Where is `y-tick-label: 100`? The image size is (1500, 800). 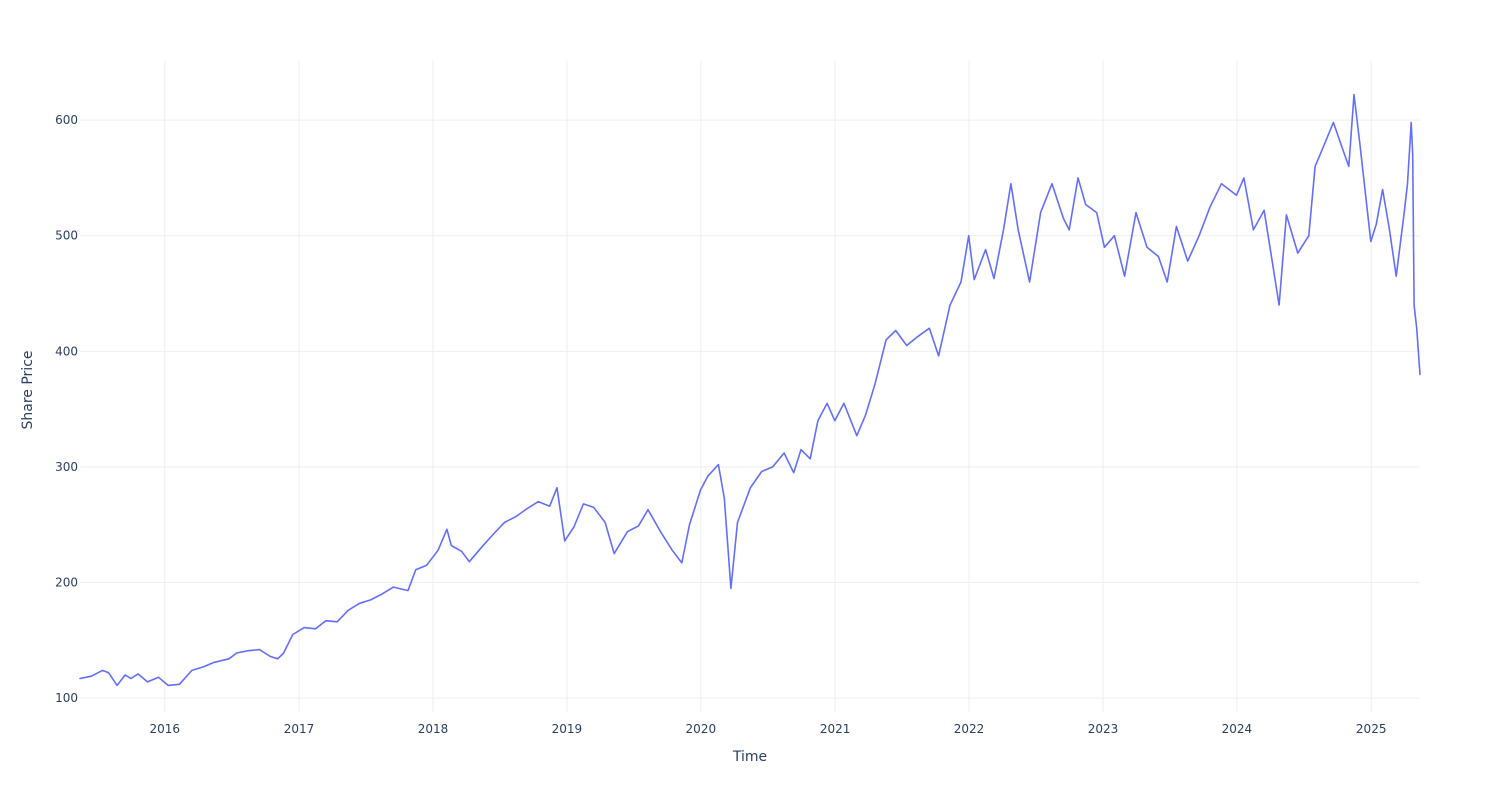
y-tick-label: 100 is located at coordinates (66, 698).